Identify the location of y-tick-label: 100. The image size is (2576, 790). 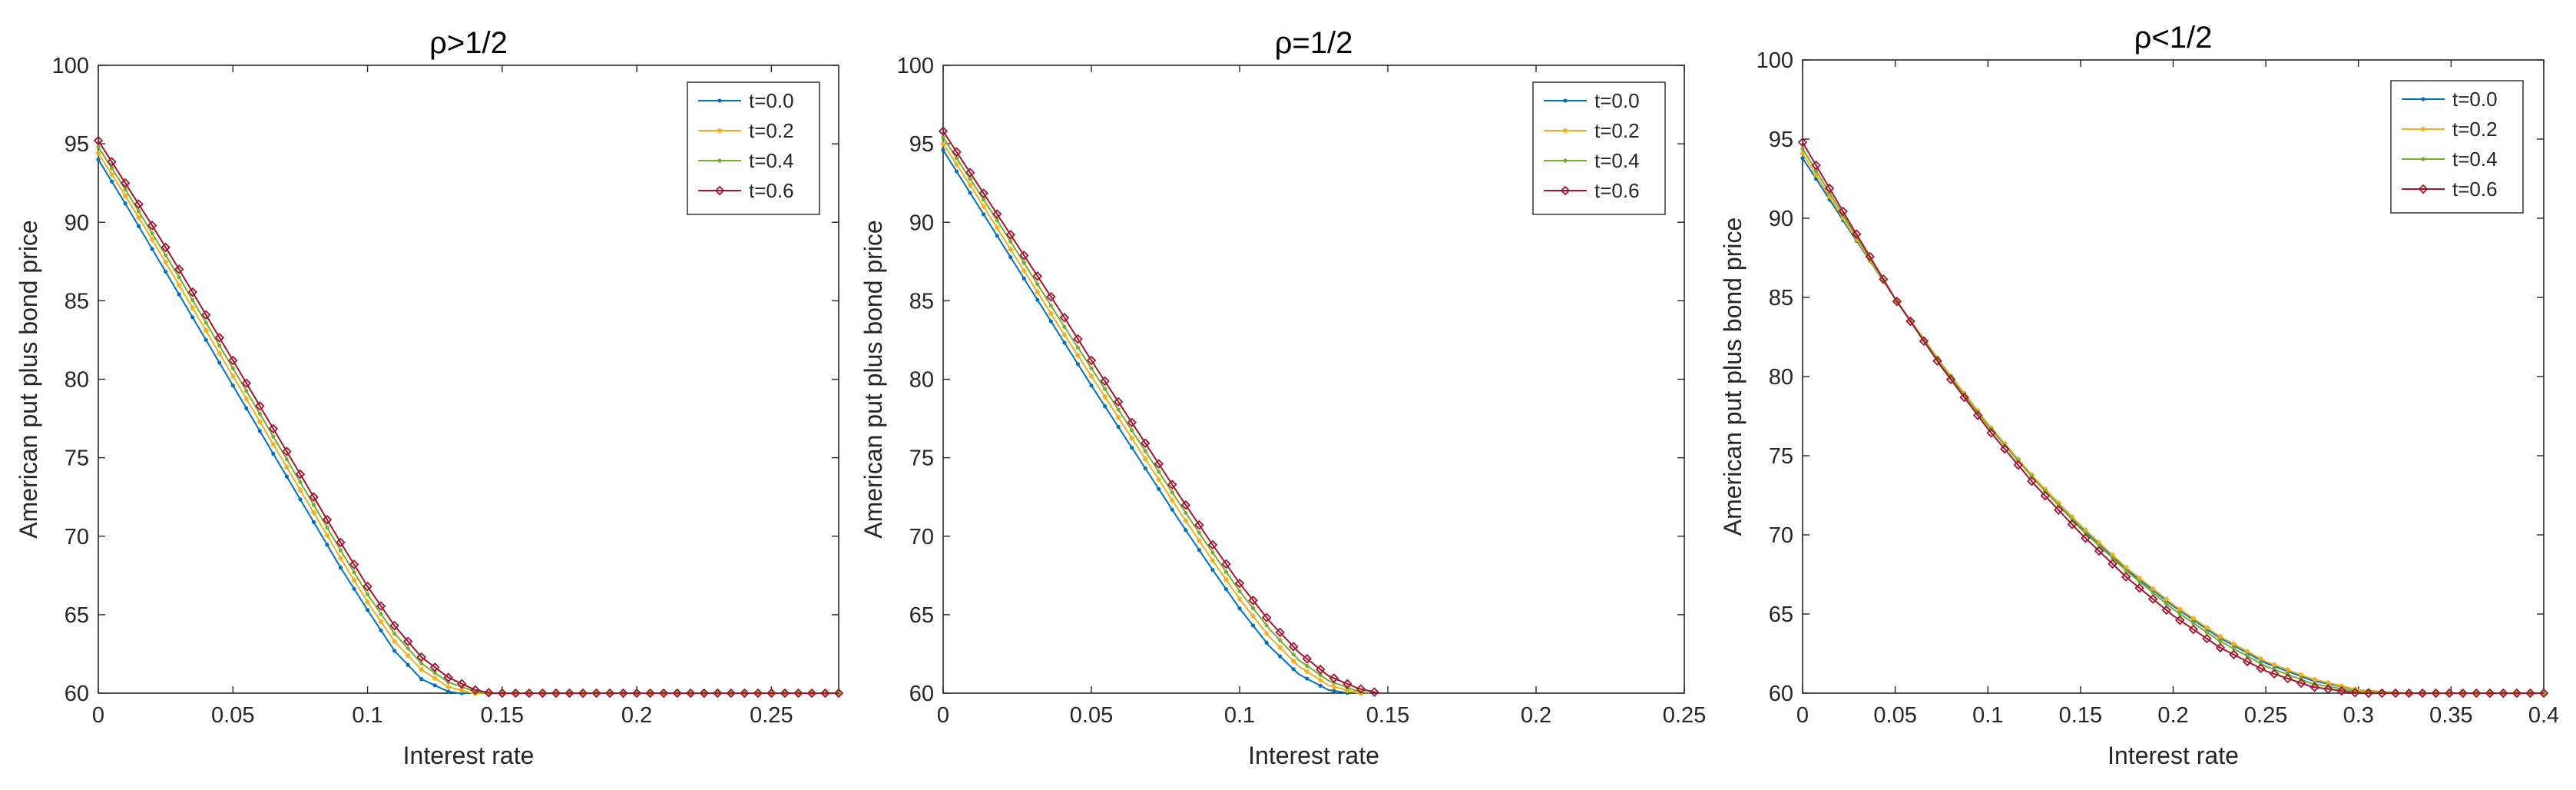
(70, 66).